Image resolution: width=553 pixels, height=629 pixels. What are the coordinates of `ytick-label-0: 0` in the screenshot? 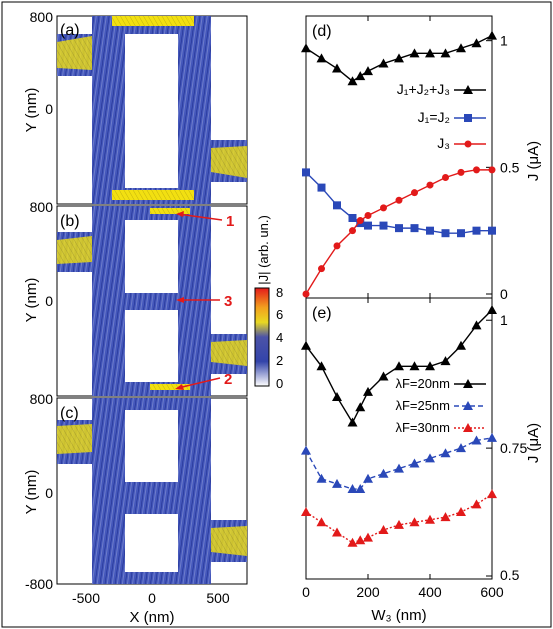 It's located at (504, 294).